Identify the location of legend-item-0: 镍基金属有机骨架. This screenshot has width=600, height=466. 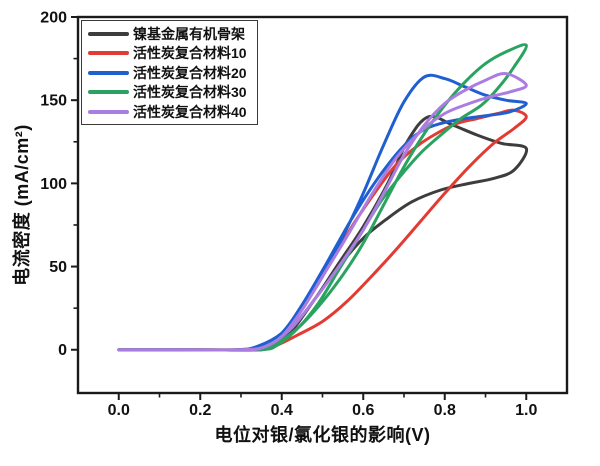
(172, 34).